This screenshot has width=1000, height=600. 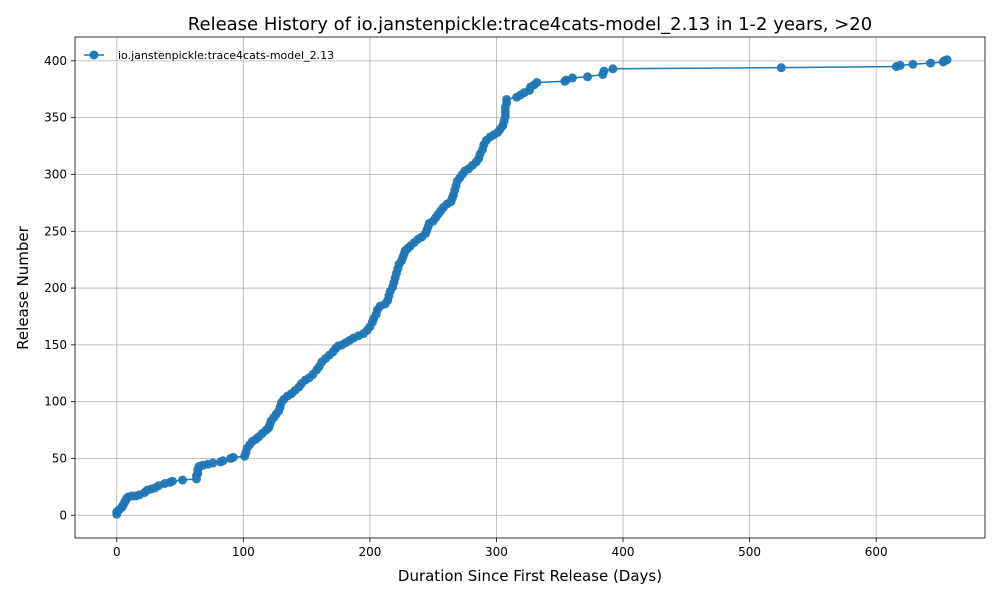 What do you see at coordinates (55, 402) in the screenshot?
I see `y-tick-label: 100` at bounding box center [55, 402].